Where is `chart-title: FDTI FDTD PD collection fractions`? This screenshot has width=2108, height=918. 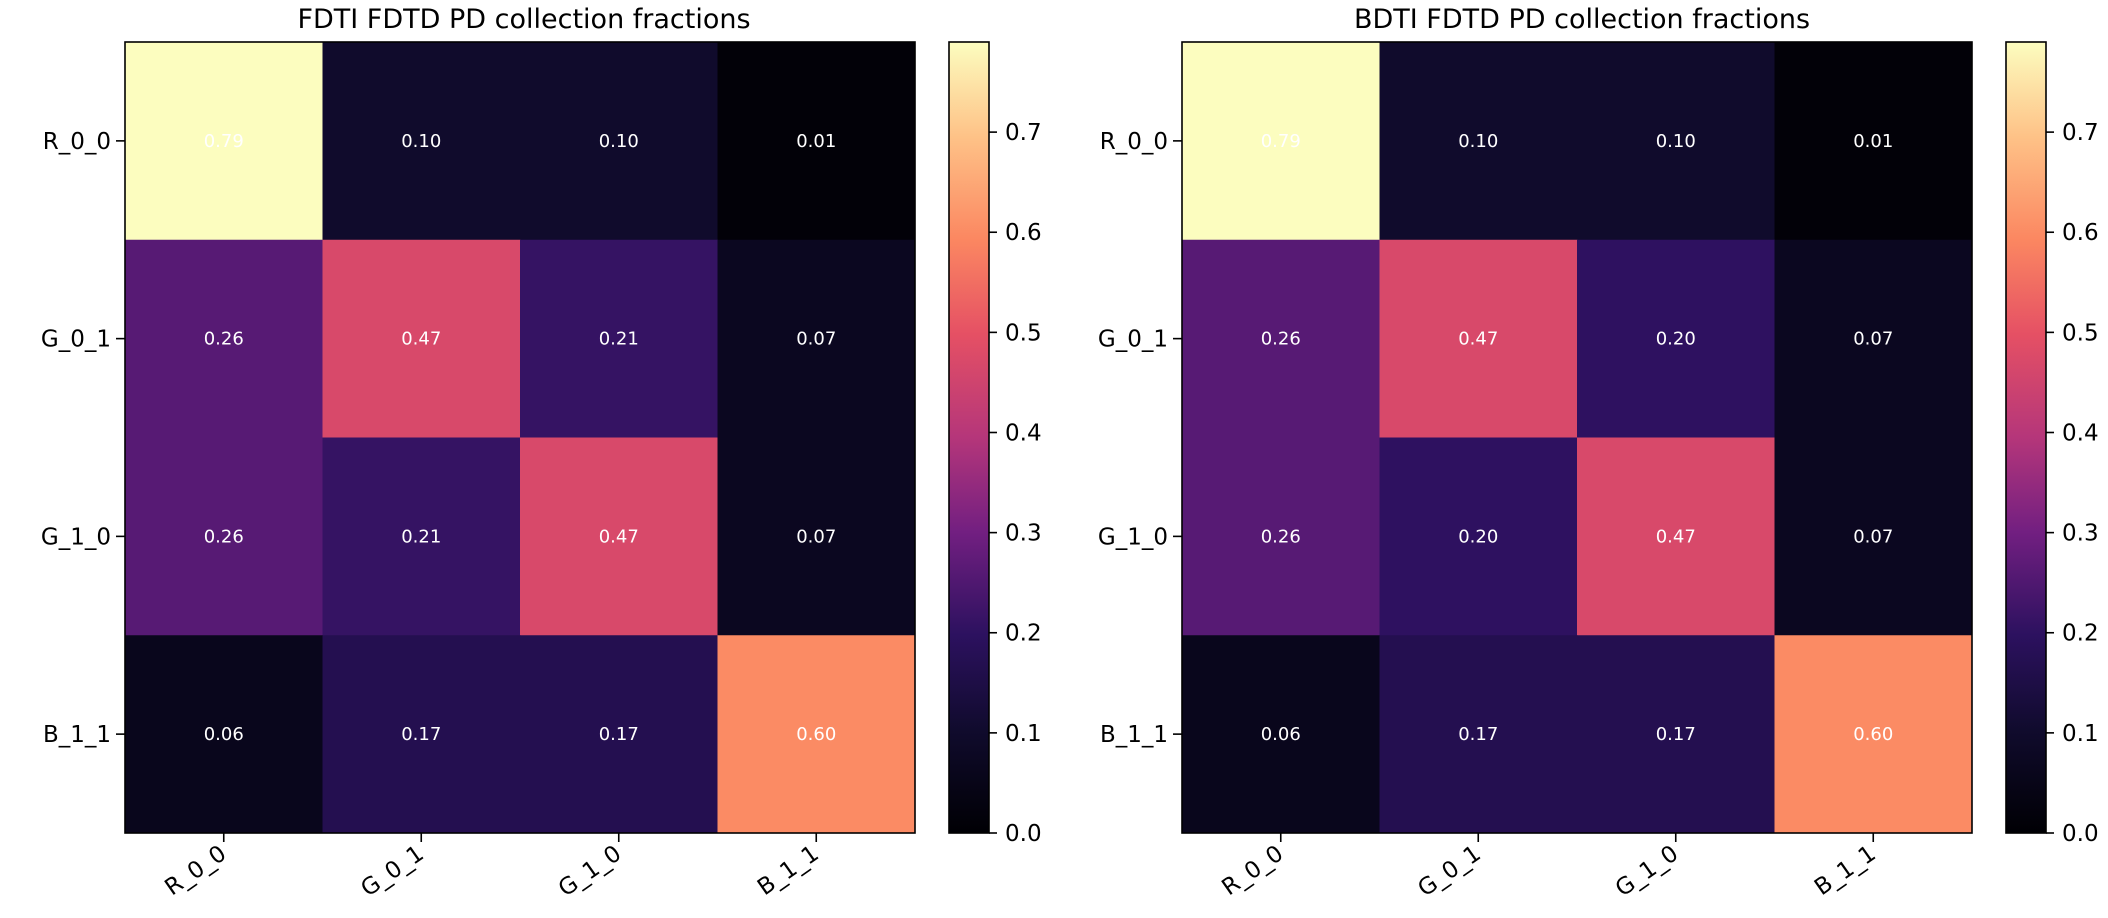
chart-title: FDTI FDTD PD collection fractions is located at coordinates (523, 19).